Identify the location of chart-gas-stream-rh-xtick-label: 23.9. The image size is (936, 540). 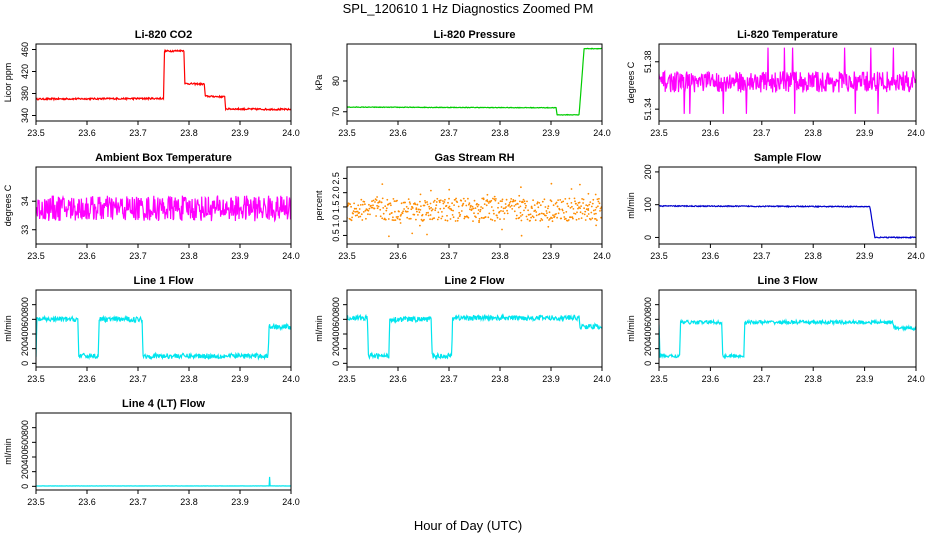
(551, 256).